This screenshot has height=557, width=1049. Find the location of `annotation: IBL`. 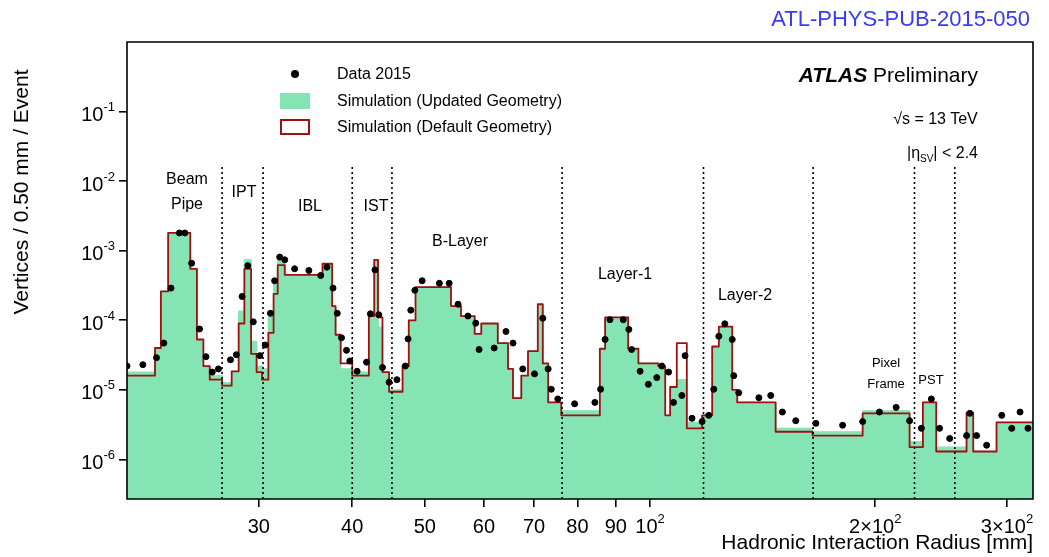

annotation: IBL is located at coordinates (310, 206).